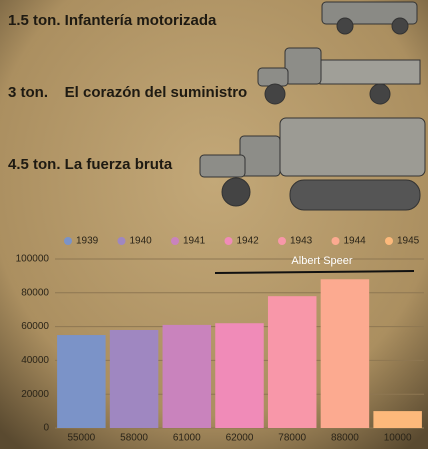 Image resolution: width=428 pixels, height=449 pixels. What do you see at coordinates (301, 241) in the screenshot?
I see `legend-label: 1943` at bounding box center [301, 241].